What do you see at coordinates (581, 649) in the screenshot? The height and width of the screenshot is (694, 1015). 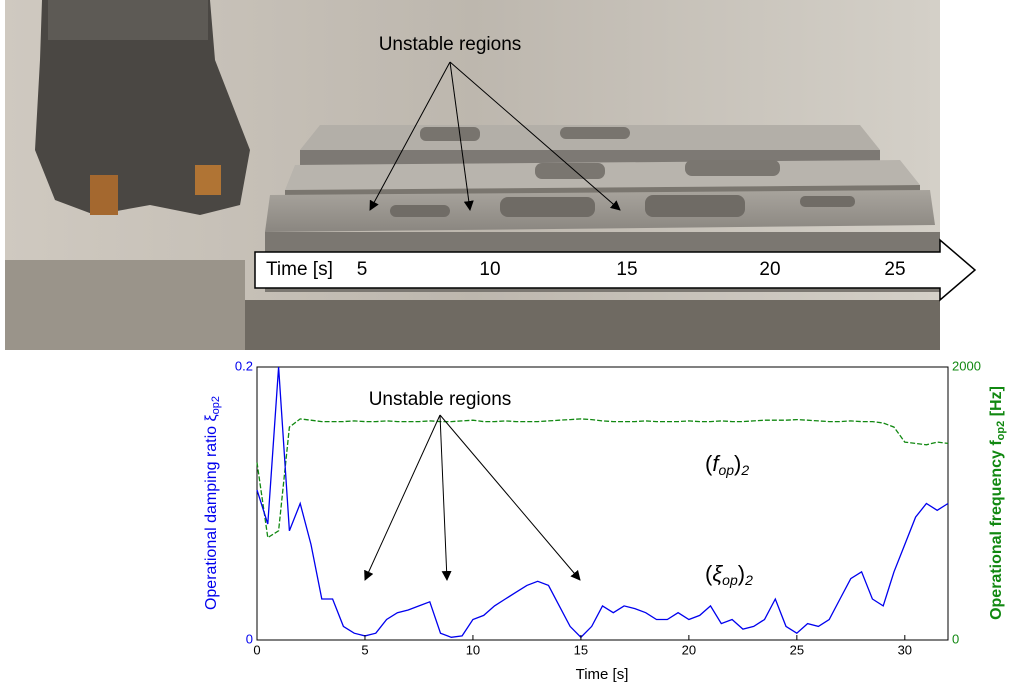 I see `x-tick-label: 15` at bounding box center [581, 649].